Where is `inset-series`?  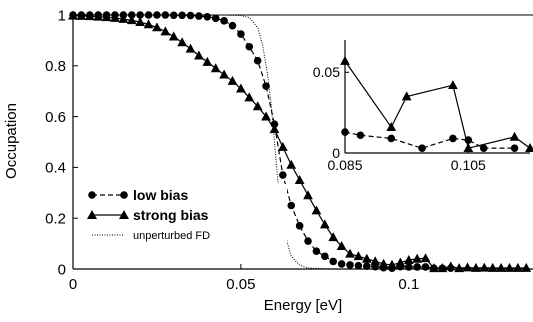 inset-series is located at coordinates (436, 104).